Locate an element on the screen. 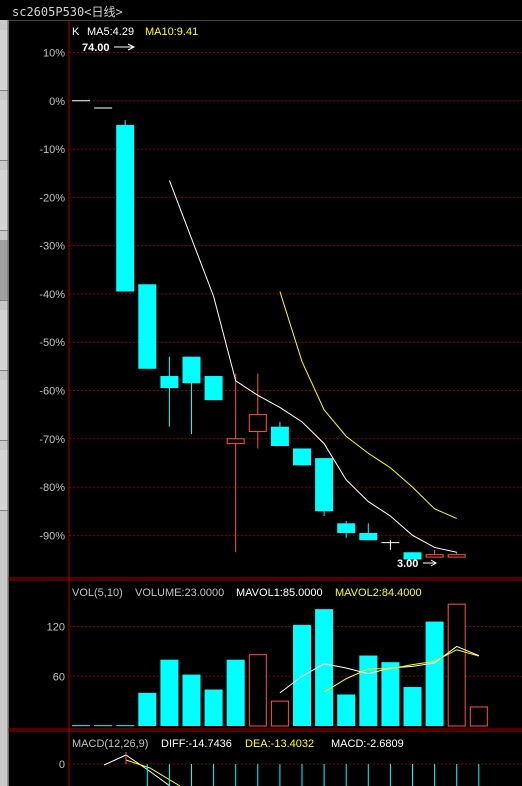 The height and width of the screenshot is (786, 522). volume-y-axis: 60 120 is located at coordinates (56, 653).